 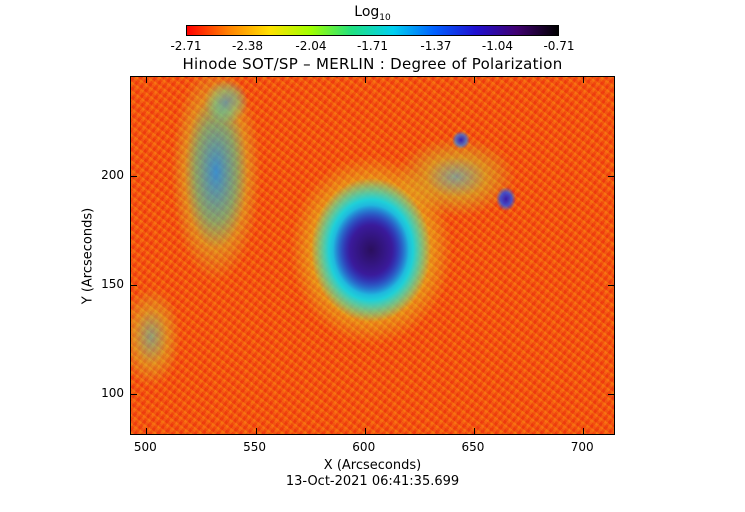 I want to click on colorbar-tick-label: -2.04, so click(x=311, y=46).